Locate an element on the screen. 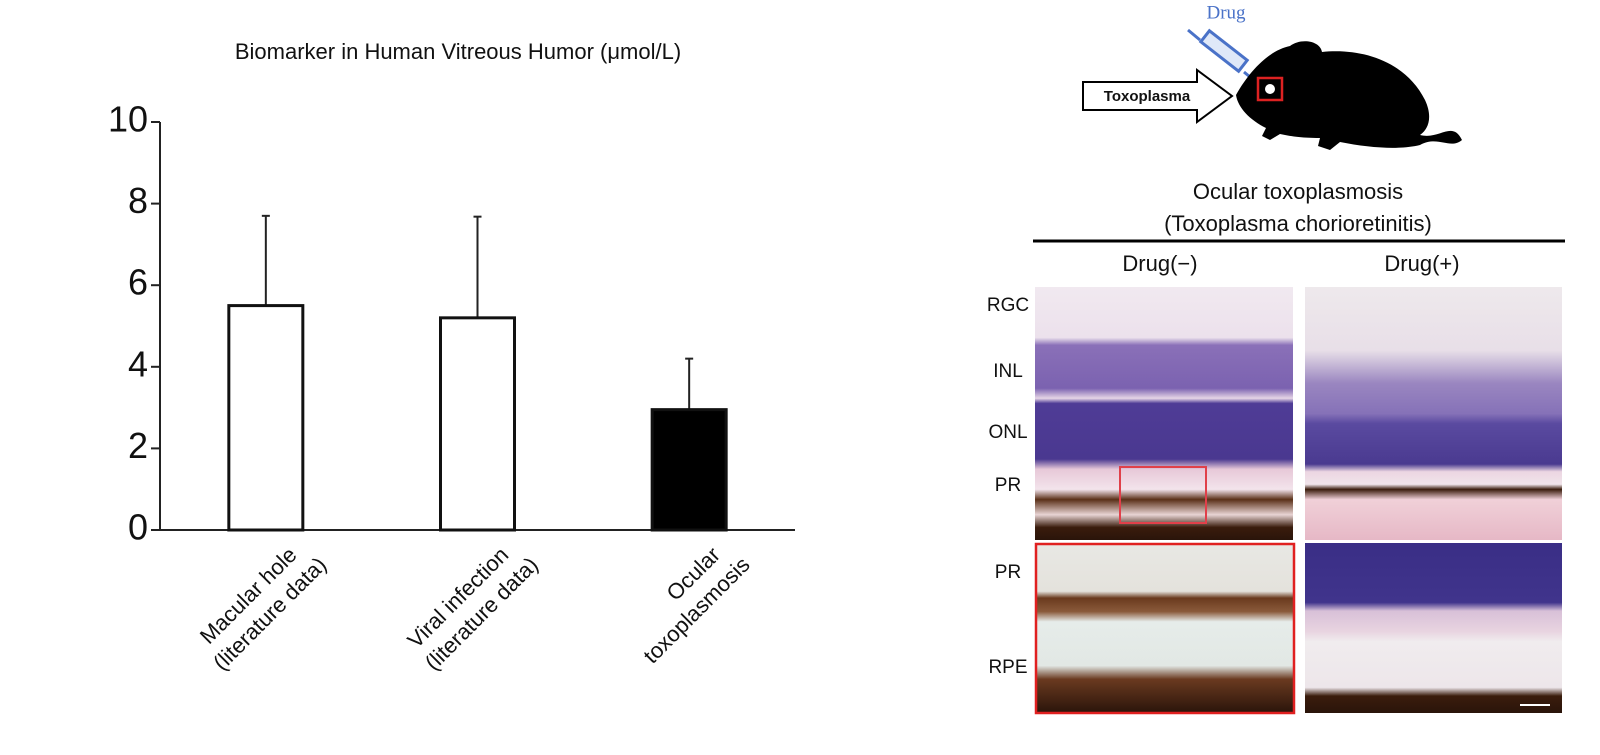  y-tick-label: 6 is located at coordinates (138, 282).